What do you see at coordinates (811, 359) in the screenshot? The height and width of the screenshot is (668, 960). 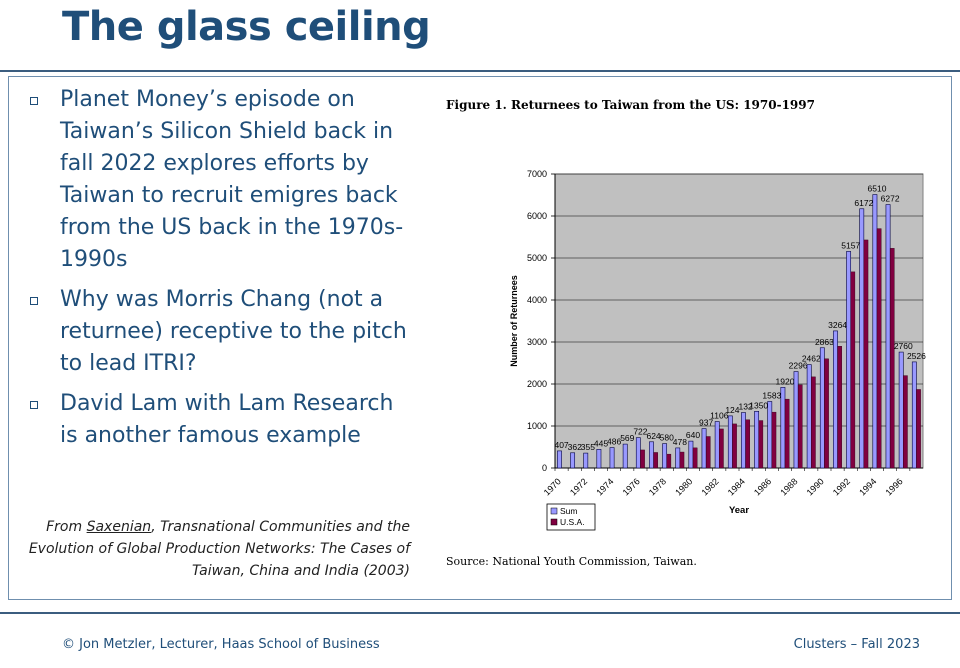 I see `data-label: 2462` at bounding box center [811, 359].